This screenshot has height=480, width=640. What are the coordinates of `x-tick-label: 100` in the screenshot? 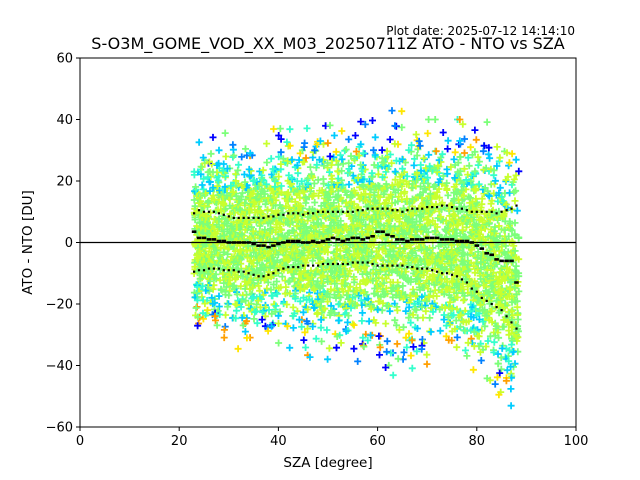 It's located at (576, 441).